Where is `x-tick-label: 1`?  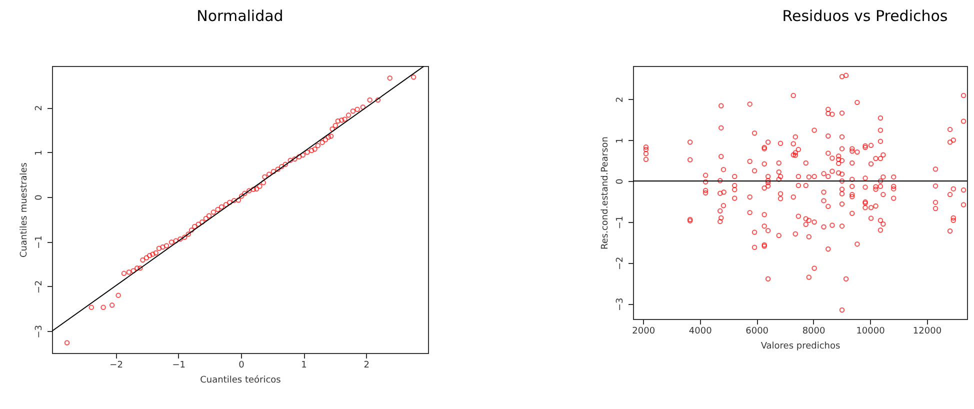 x-tick-label: 1 is located at coordinates (304, 365).